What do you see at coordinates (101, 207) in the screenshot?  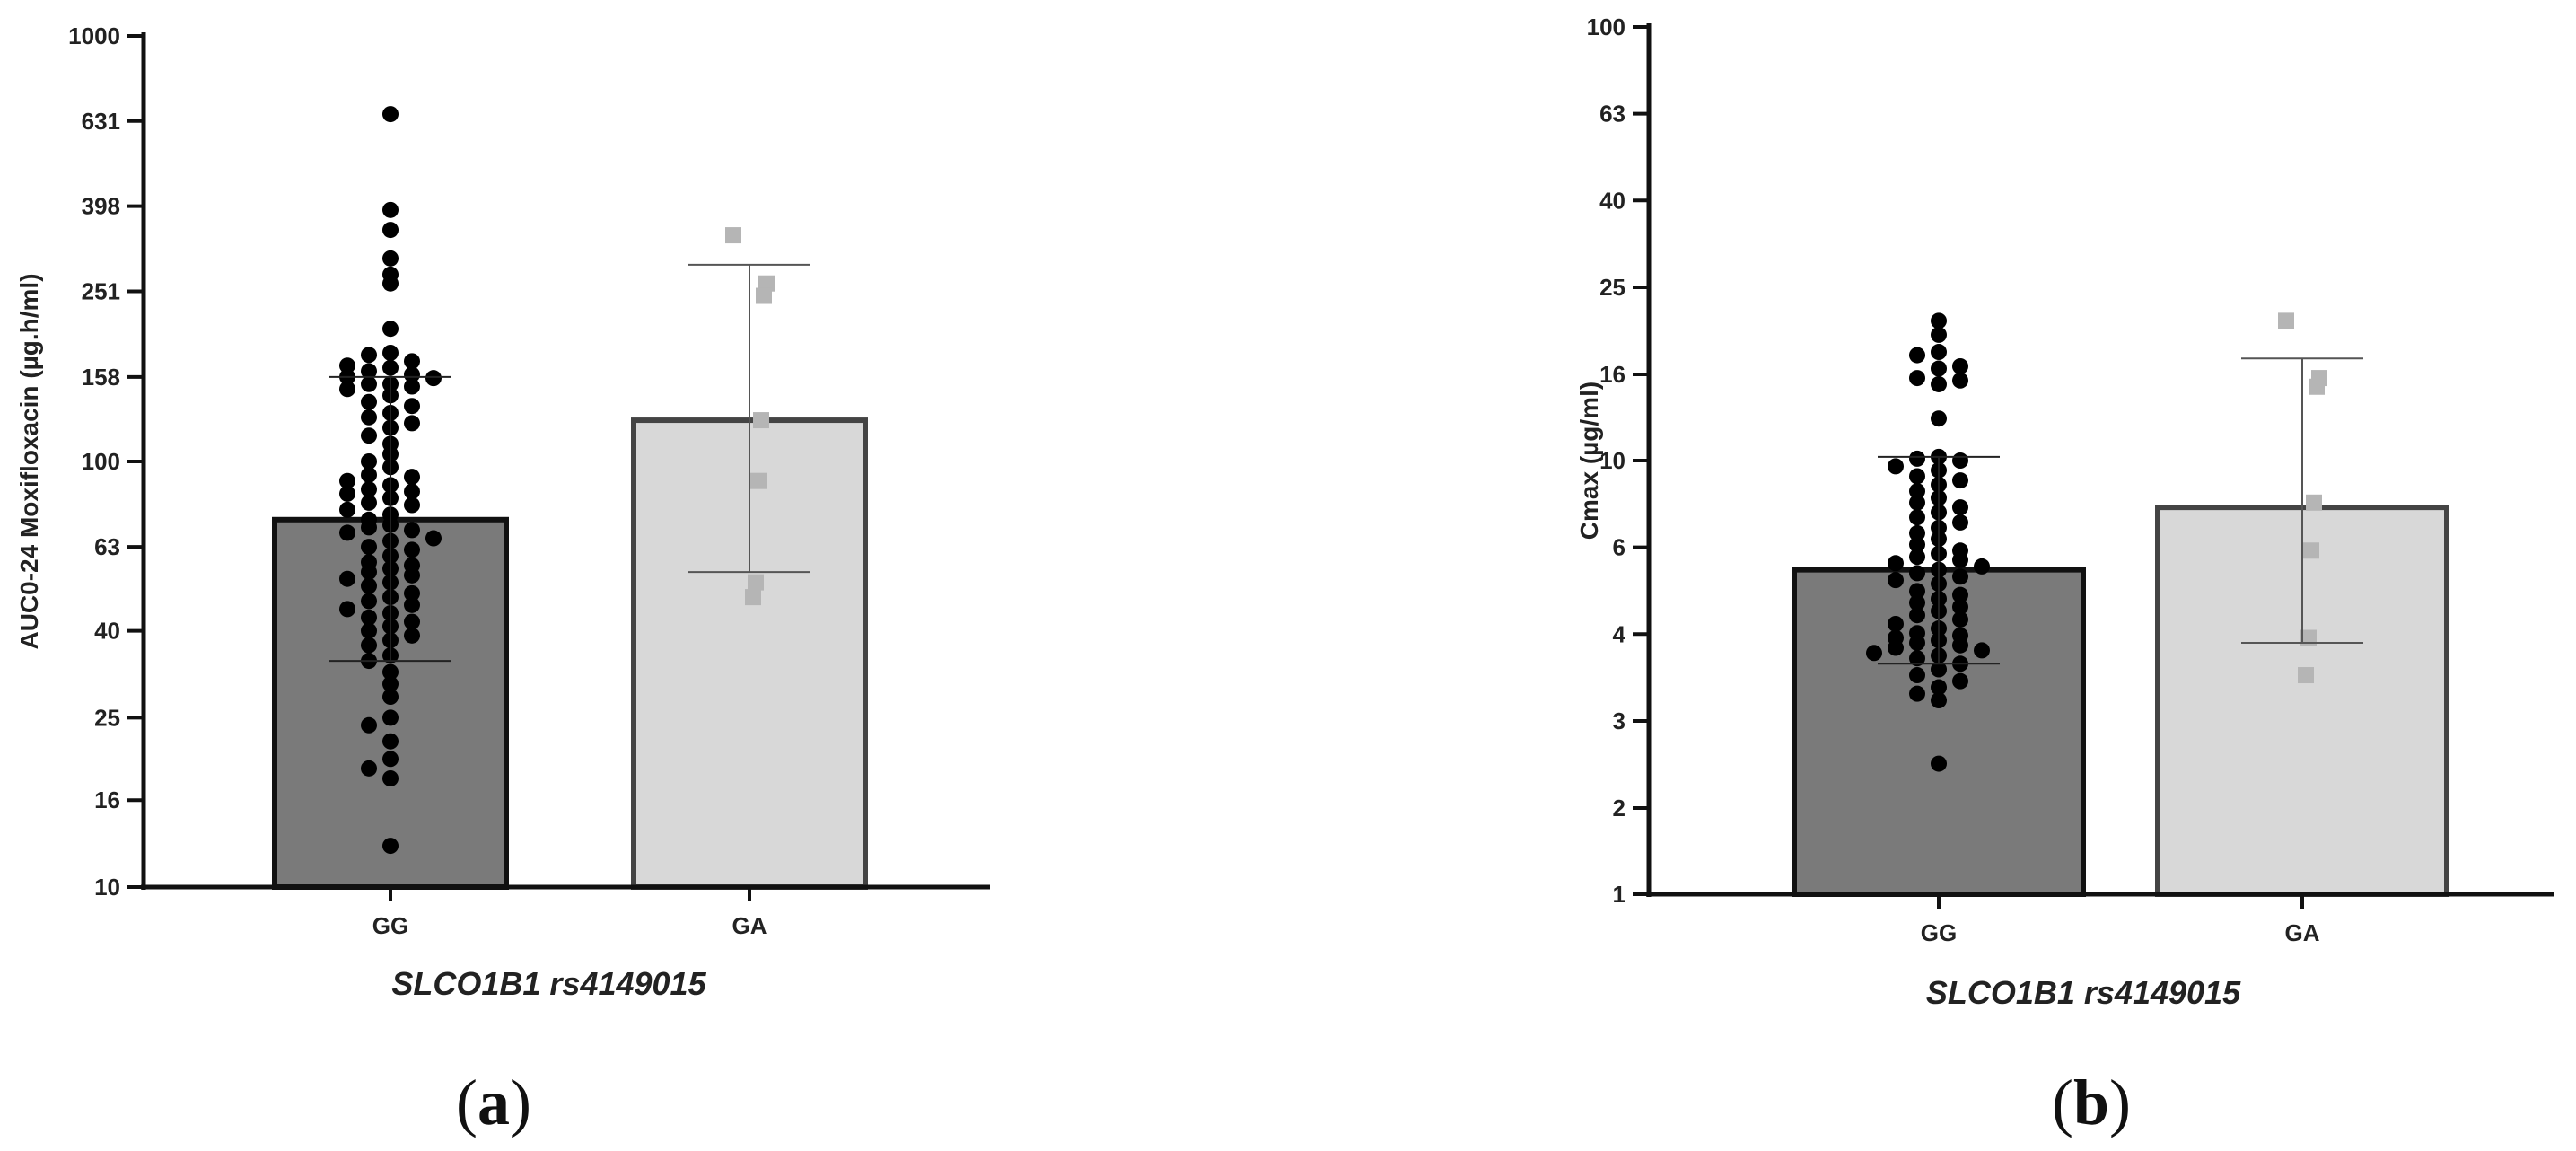 I see `y-tick-label: 398` at bounding box center [101, 207].